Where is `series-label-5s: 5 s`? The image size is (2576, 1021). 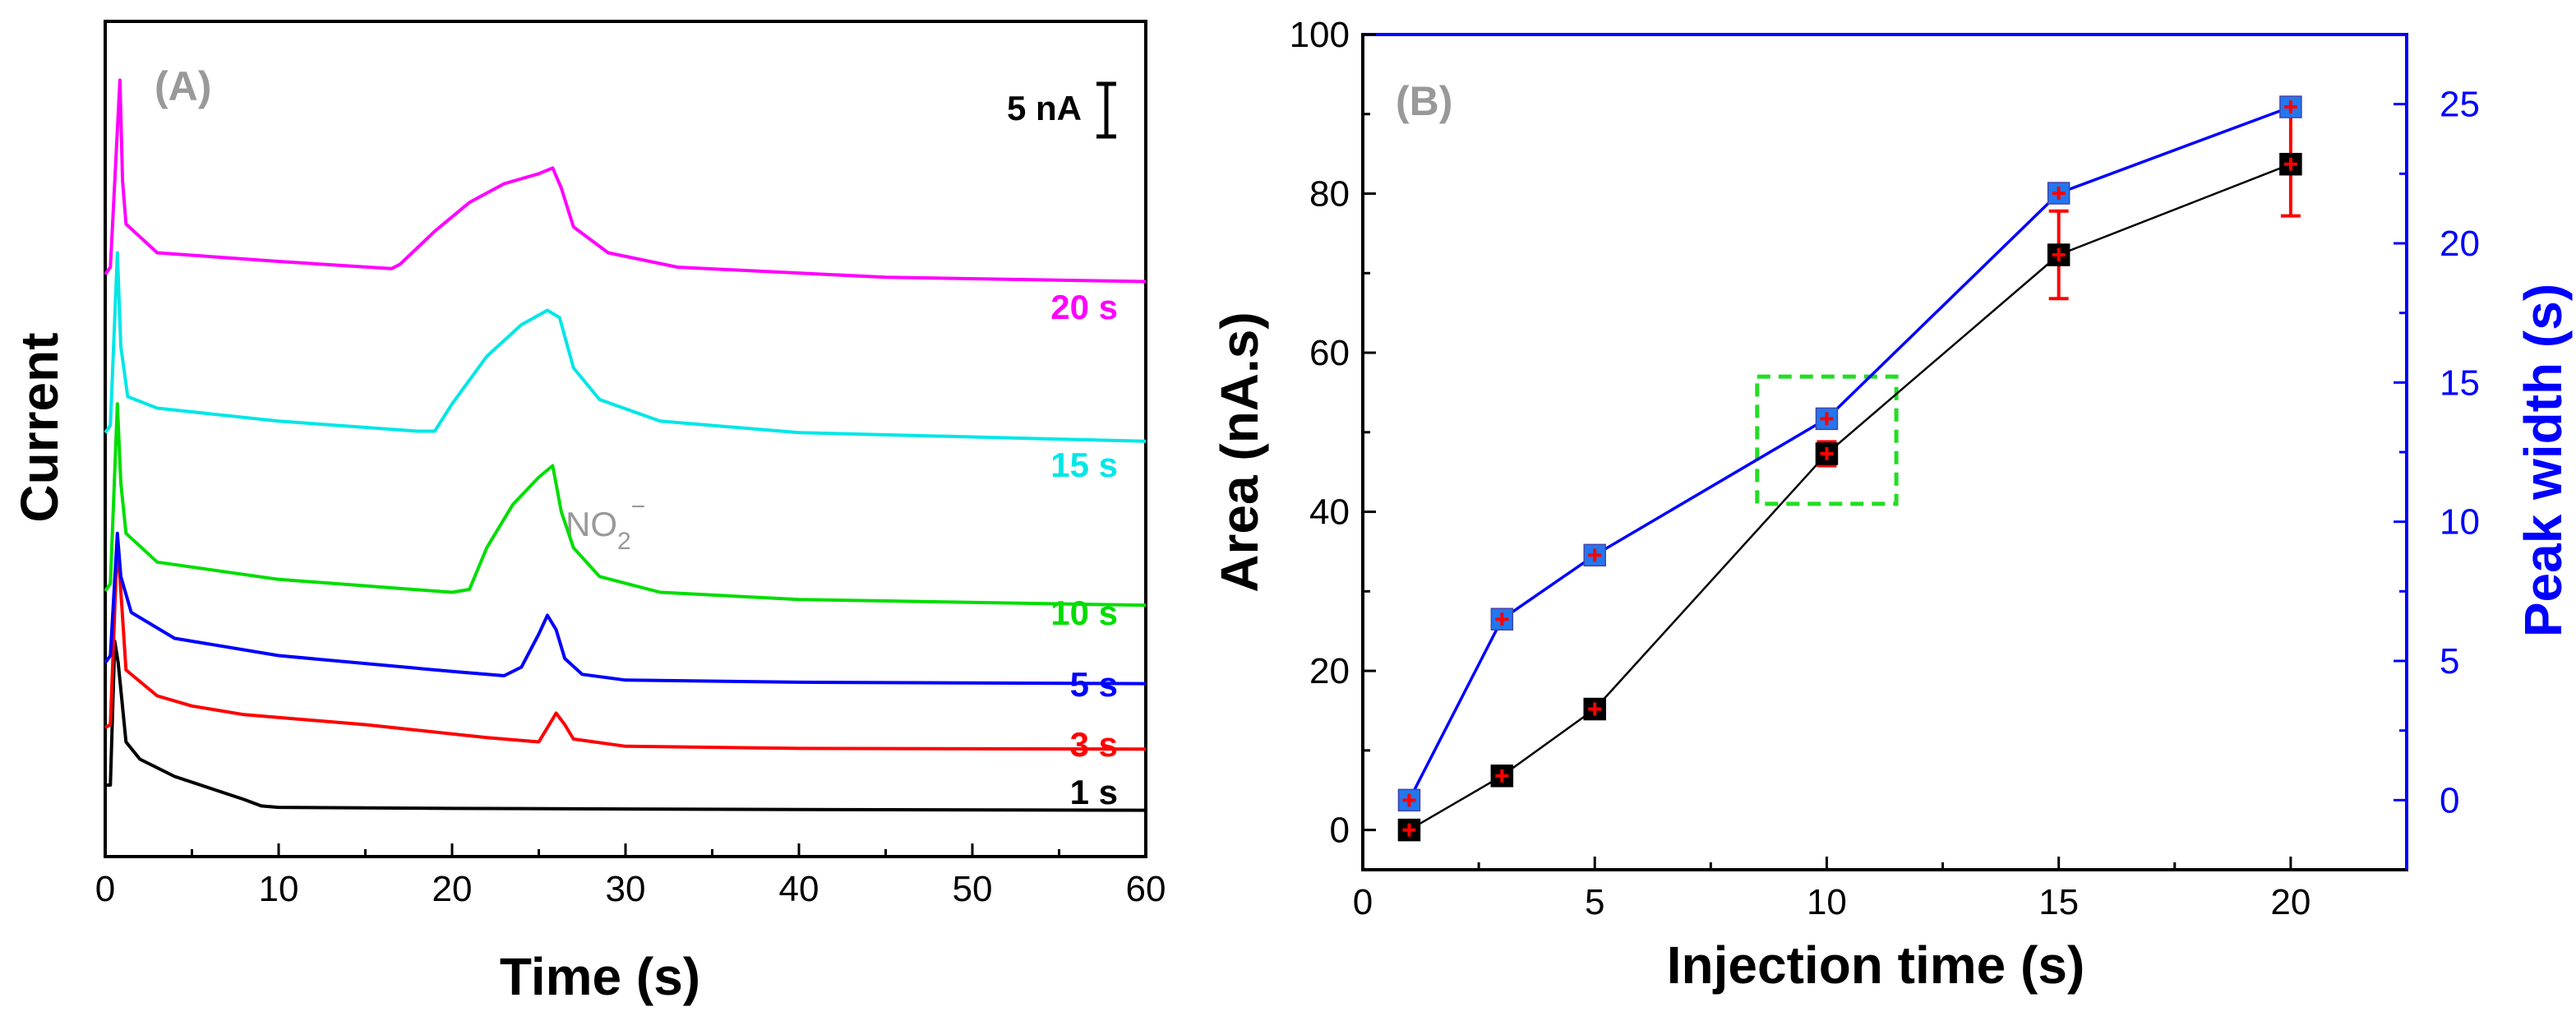 series-label-5s: 5 s is located at coordinates (1094, 684).